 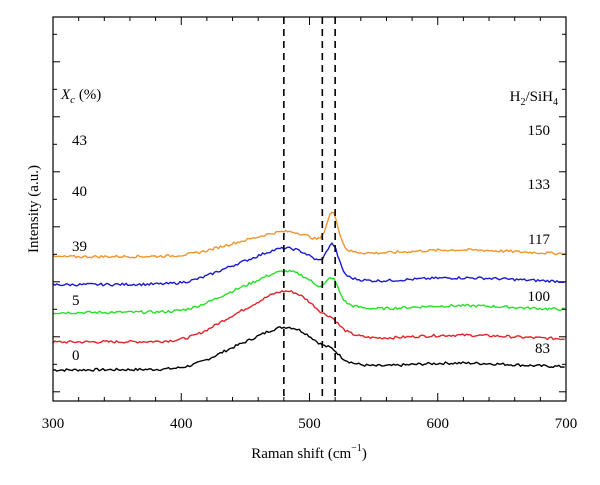 I want to click on x-tick-label: 300, so click(x=53, y=424).